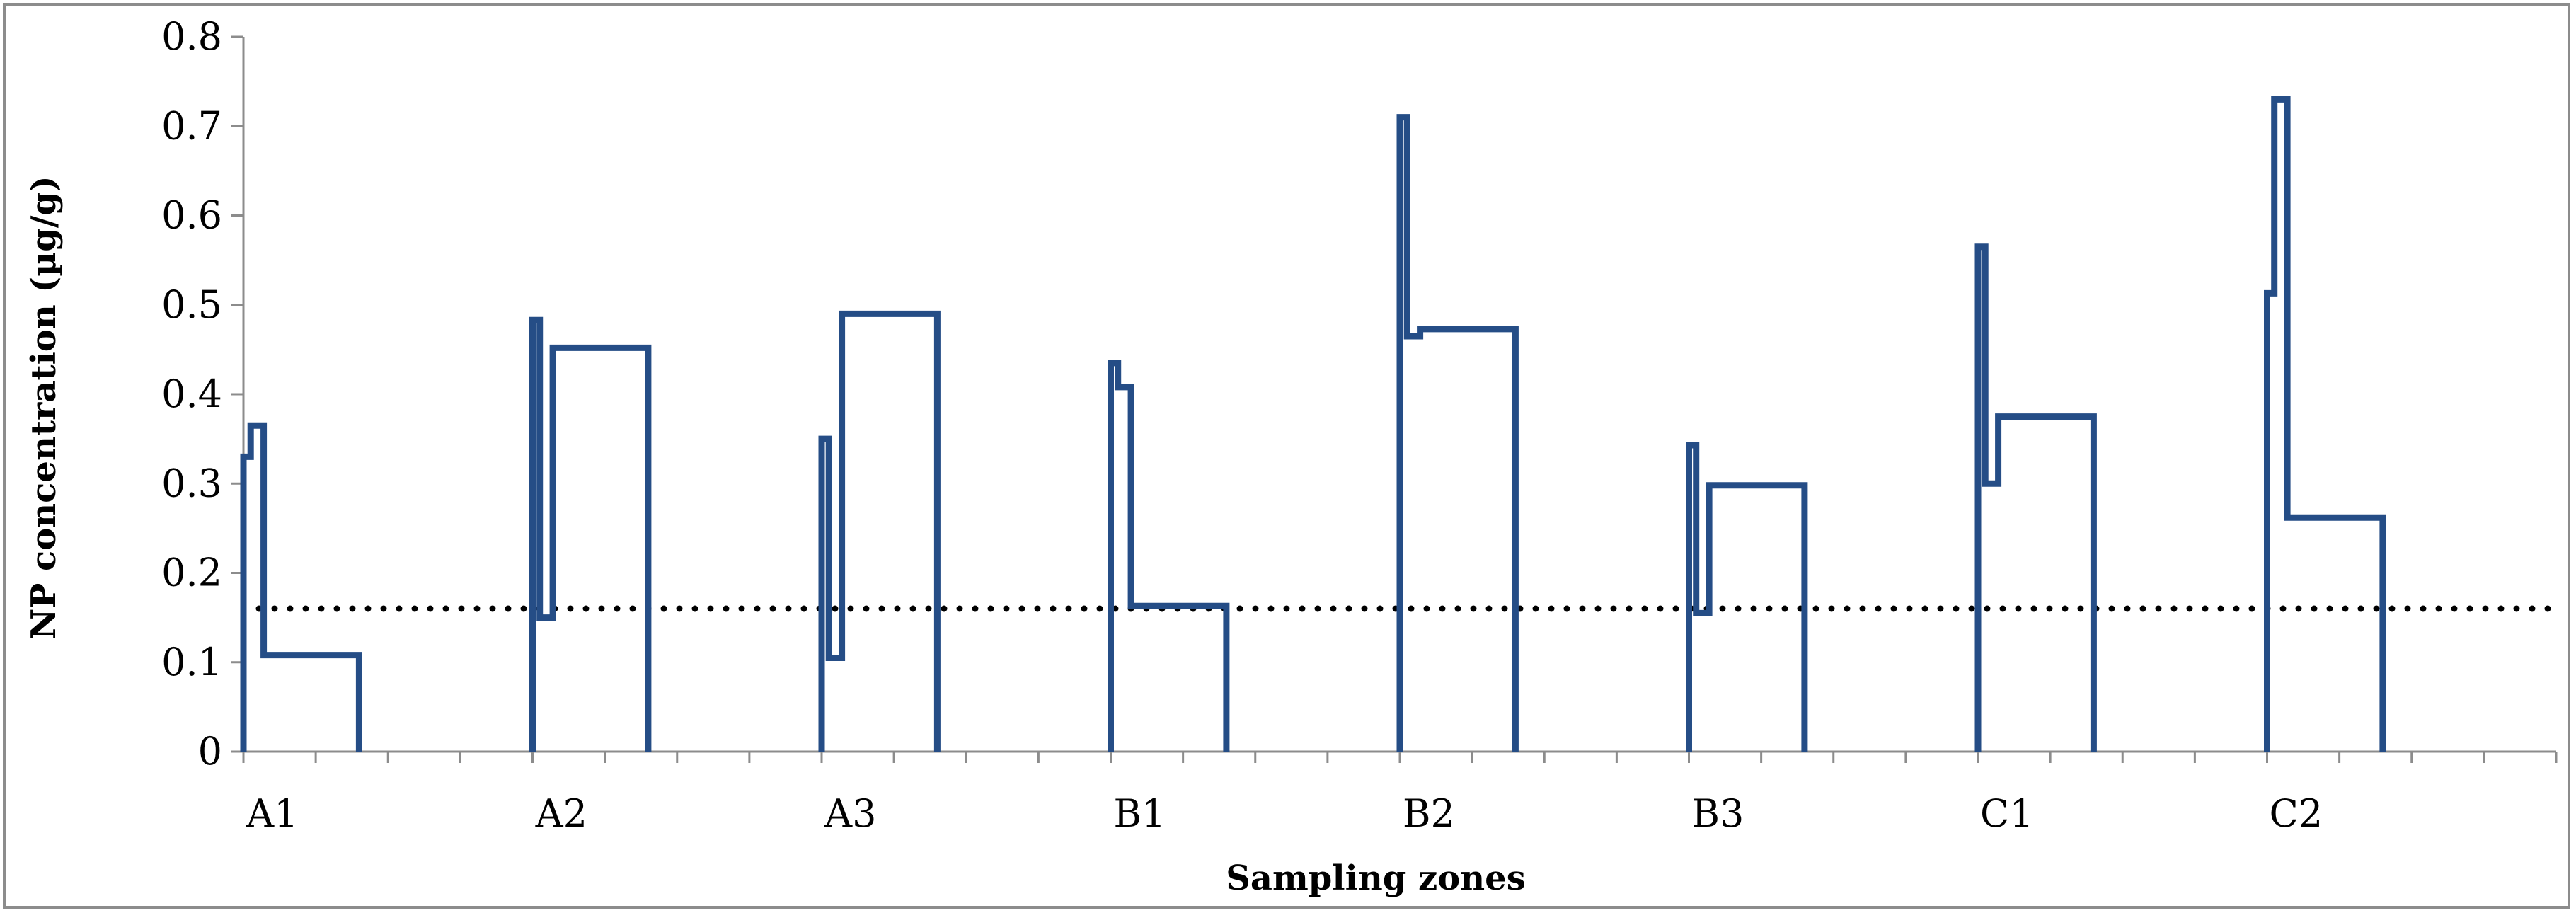  I want to click on series-step-B1, so click(1169, 556).